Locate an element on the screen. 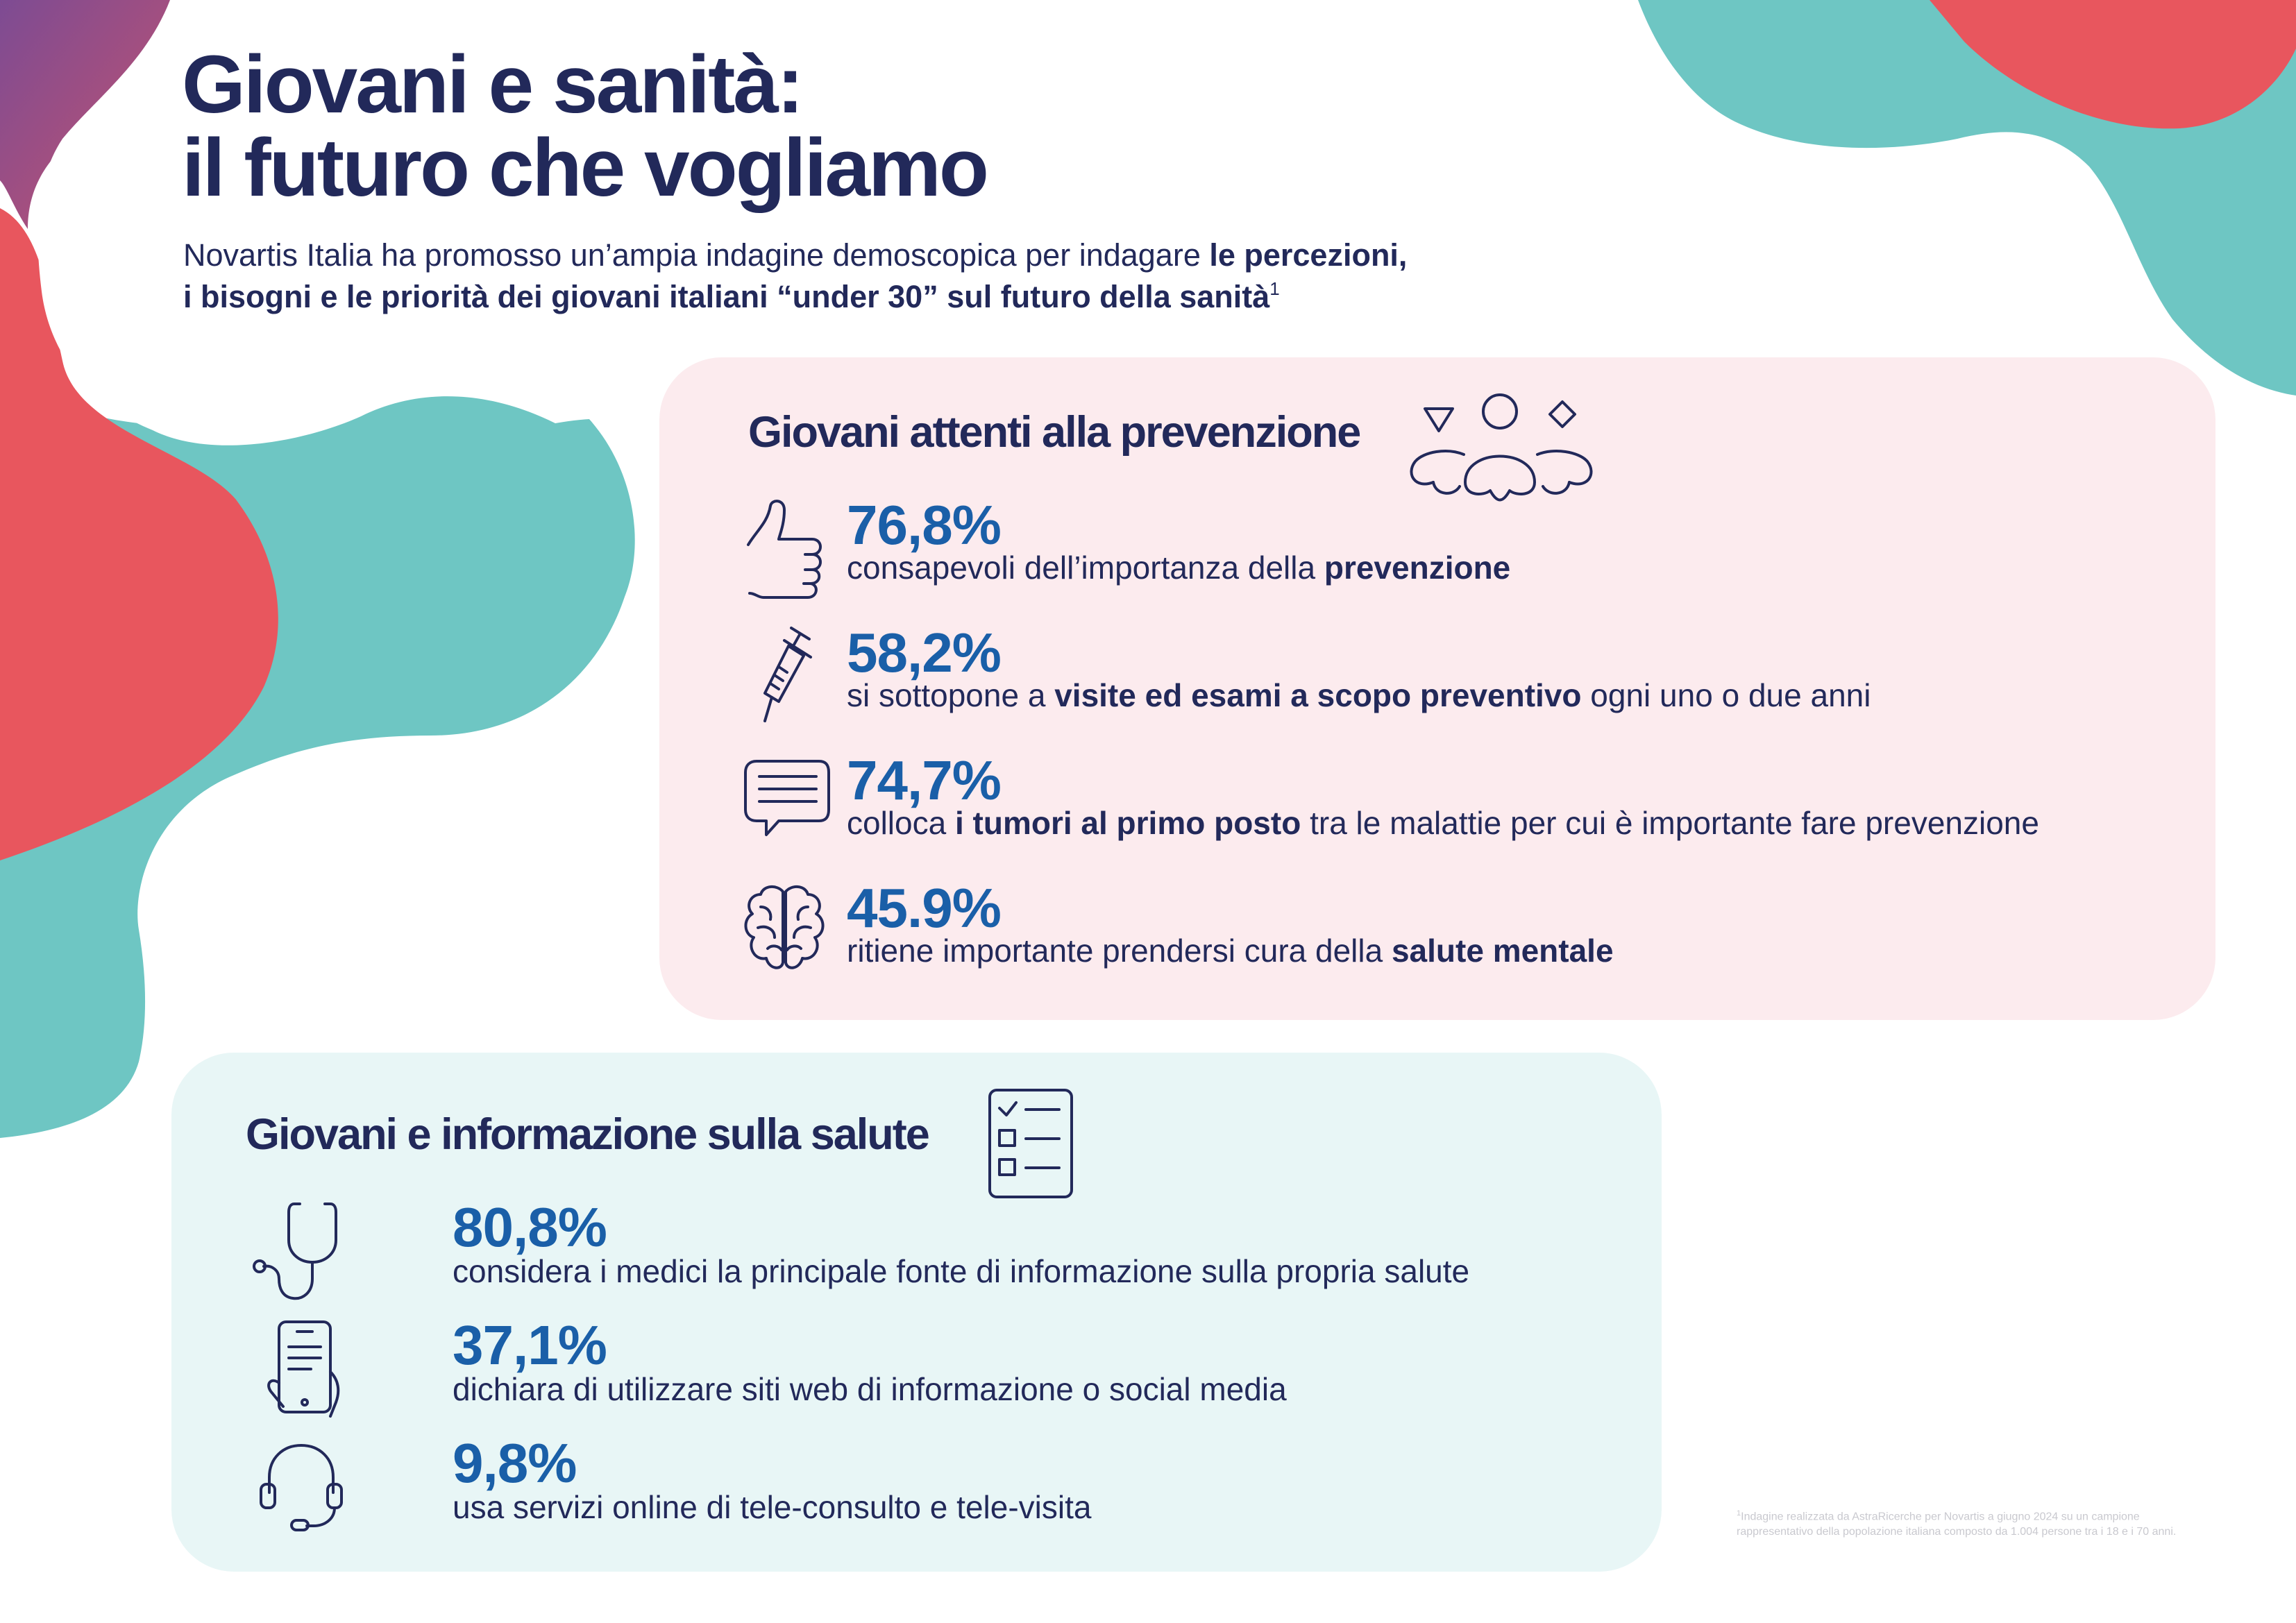  intro-line-1-bold: le percezioni, is located at coordinates (1308, 255).